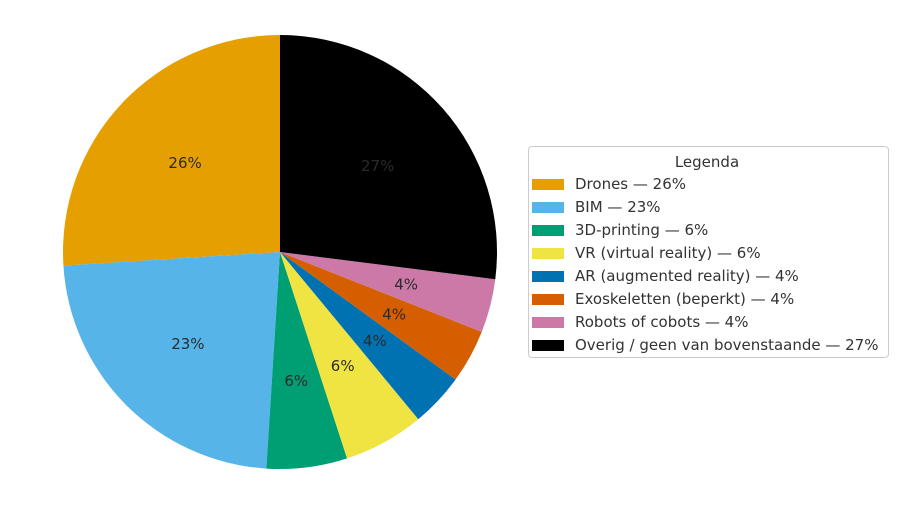 The height and width of the screenshot is (507, 900). I want to click on legend-item-label: VR (virtual reality) — 6%, so click(668, 253).